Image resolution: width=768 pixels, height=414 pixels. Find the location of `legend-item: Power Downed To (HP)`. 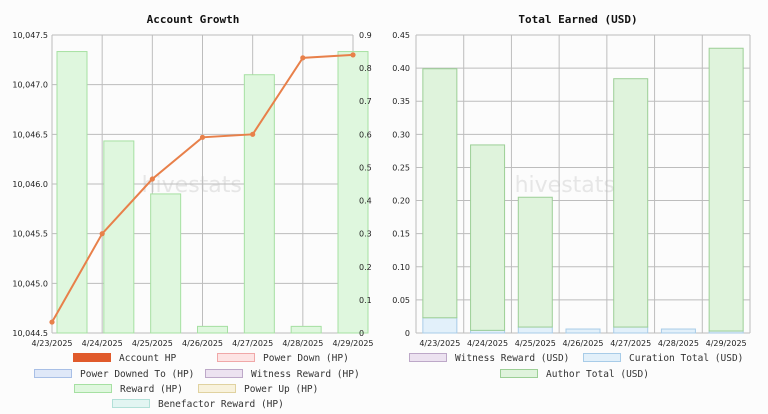

legend-item: Power Downed To (HP) is located at coordinates (114, 374).